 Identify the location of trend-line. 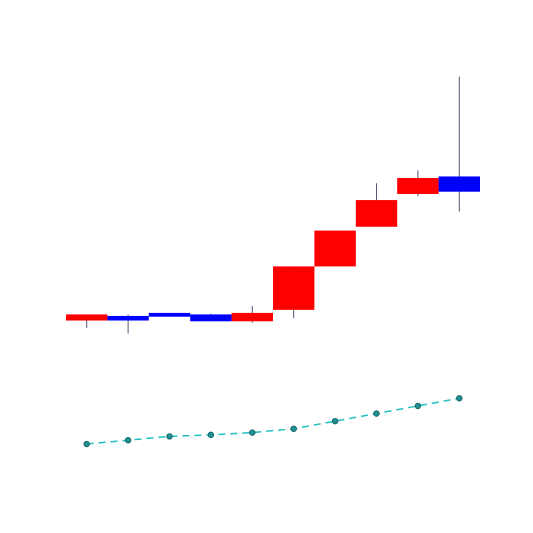
(273, 421).